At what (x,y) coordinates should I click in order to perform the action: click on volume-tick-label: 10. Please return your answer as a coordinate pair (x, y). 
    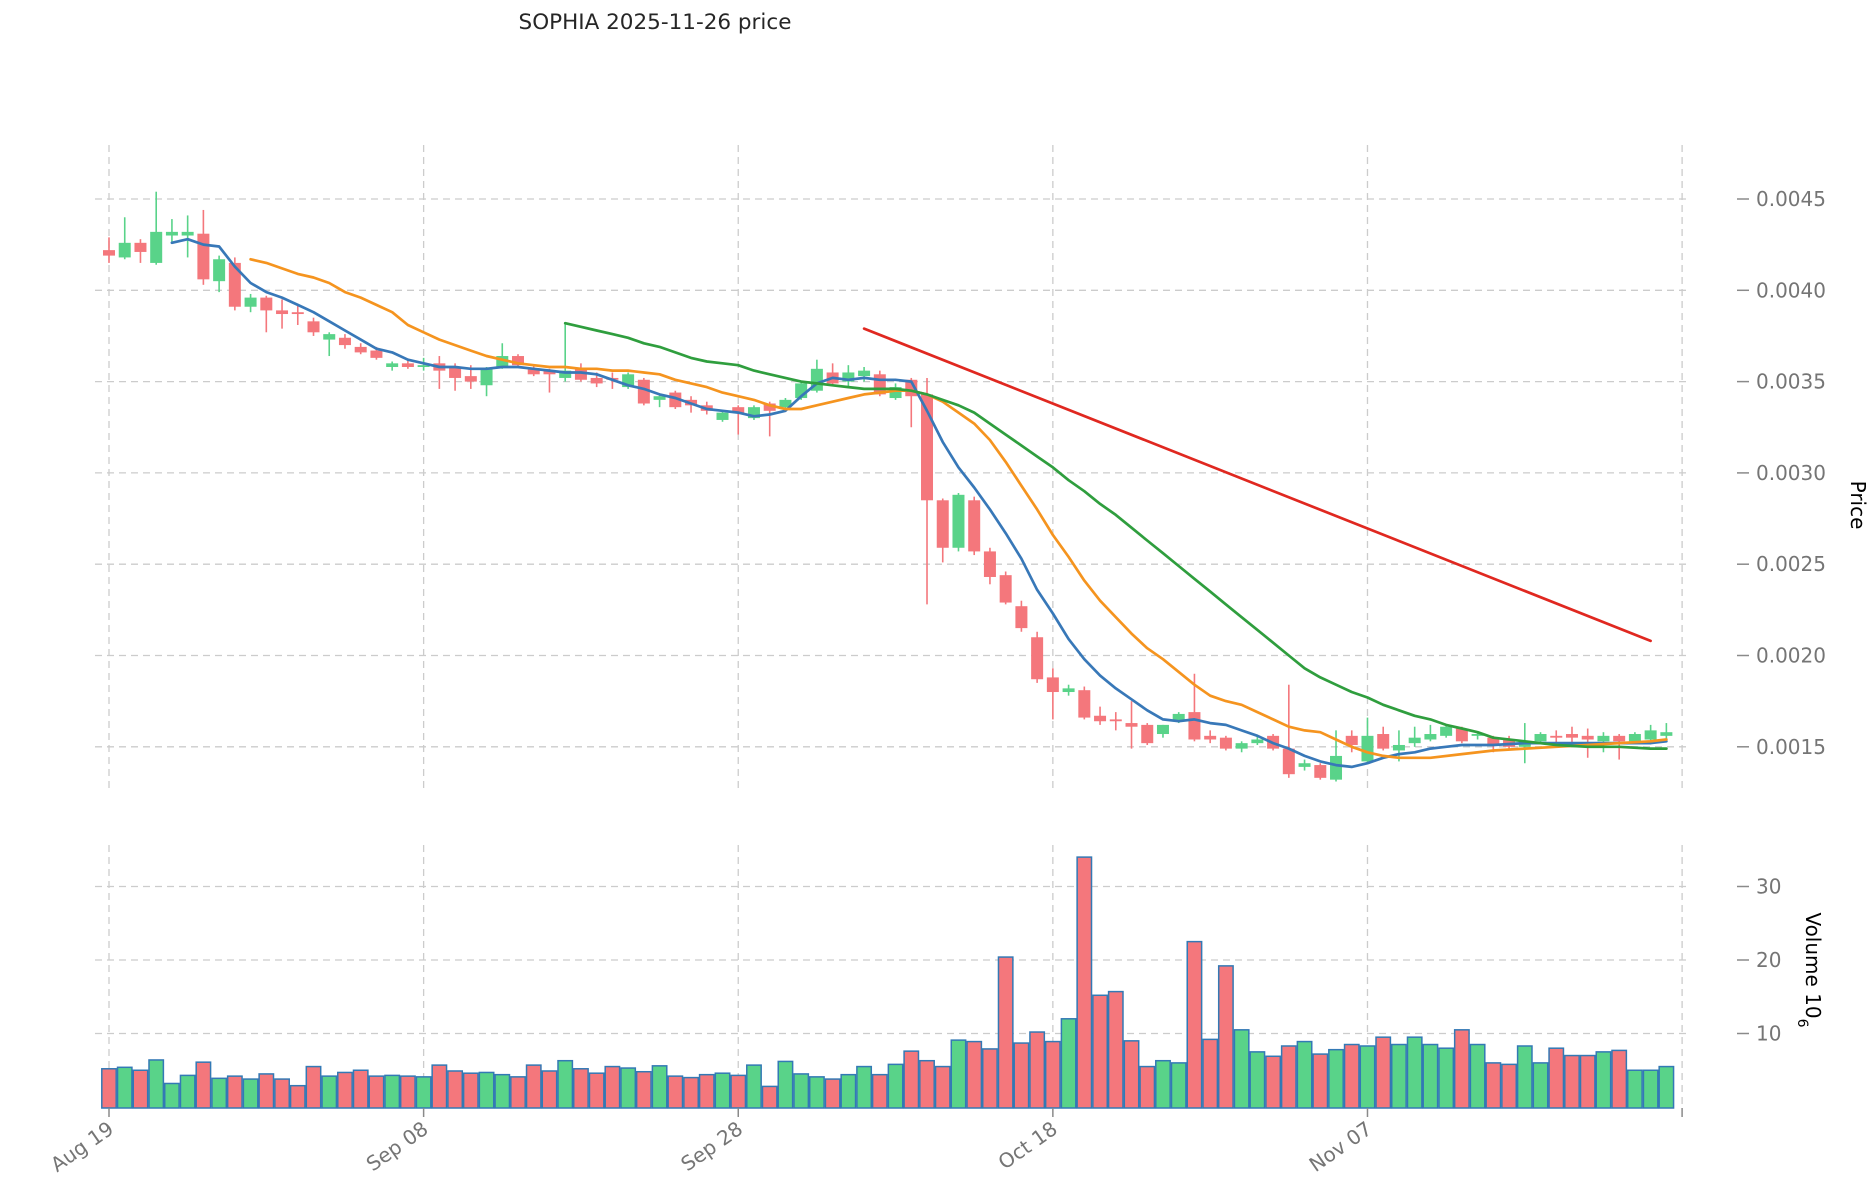
    Looking at the image, I should click on (1768, 1034).